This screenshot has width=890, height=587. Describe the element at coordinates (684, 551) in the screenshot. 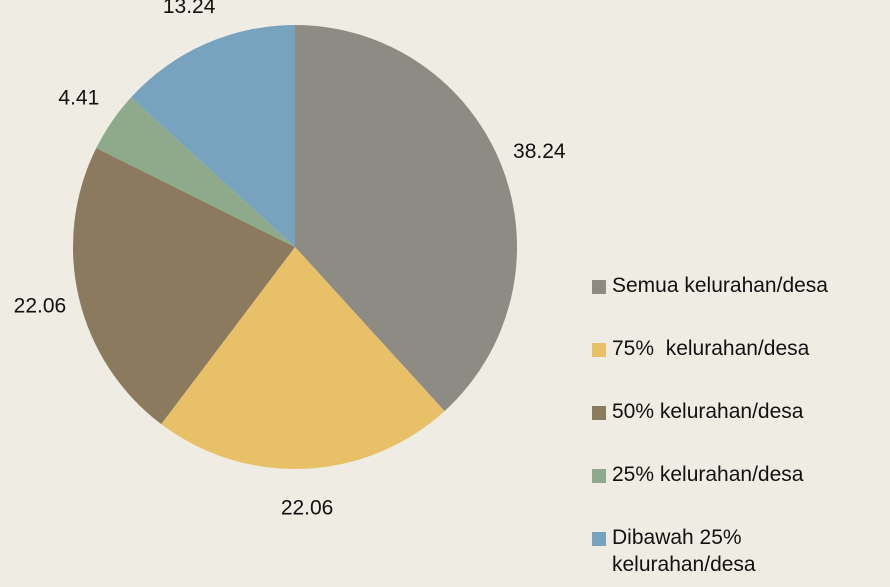

I see `legend-label: Dibawah 25% kelurahan/desa` at that location.